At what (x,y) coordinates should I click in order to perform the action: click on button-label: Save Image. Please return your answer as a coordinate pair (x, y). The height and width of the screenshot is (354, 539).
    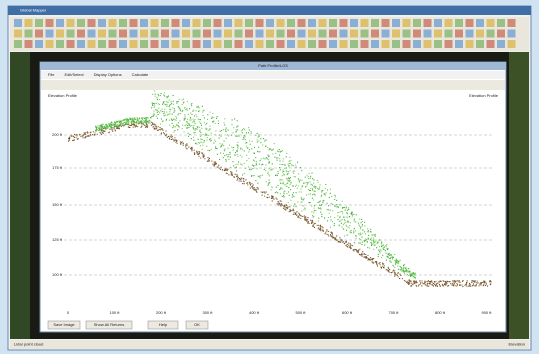
    Looking at the image, I should click on (64, 324).